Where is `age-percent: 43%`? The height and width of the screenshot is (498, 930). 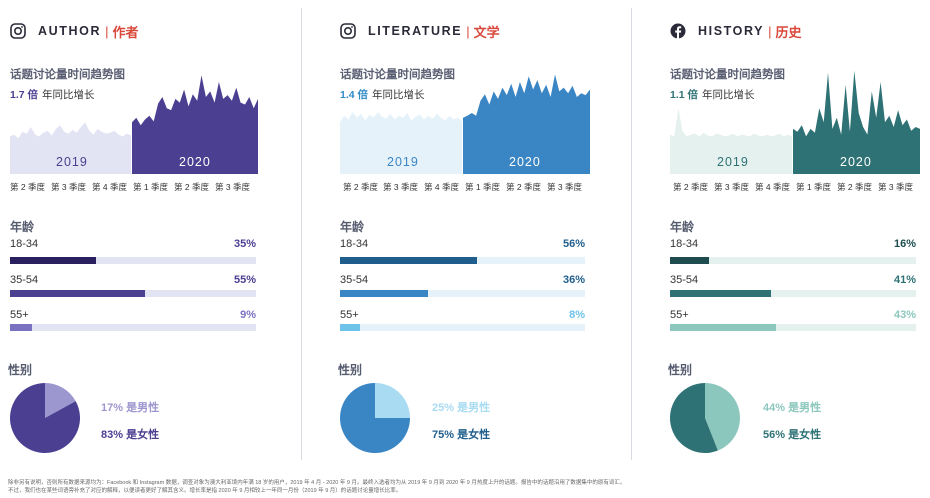 age-percent: 43% is located at coordinates (904, 315).